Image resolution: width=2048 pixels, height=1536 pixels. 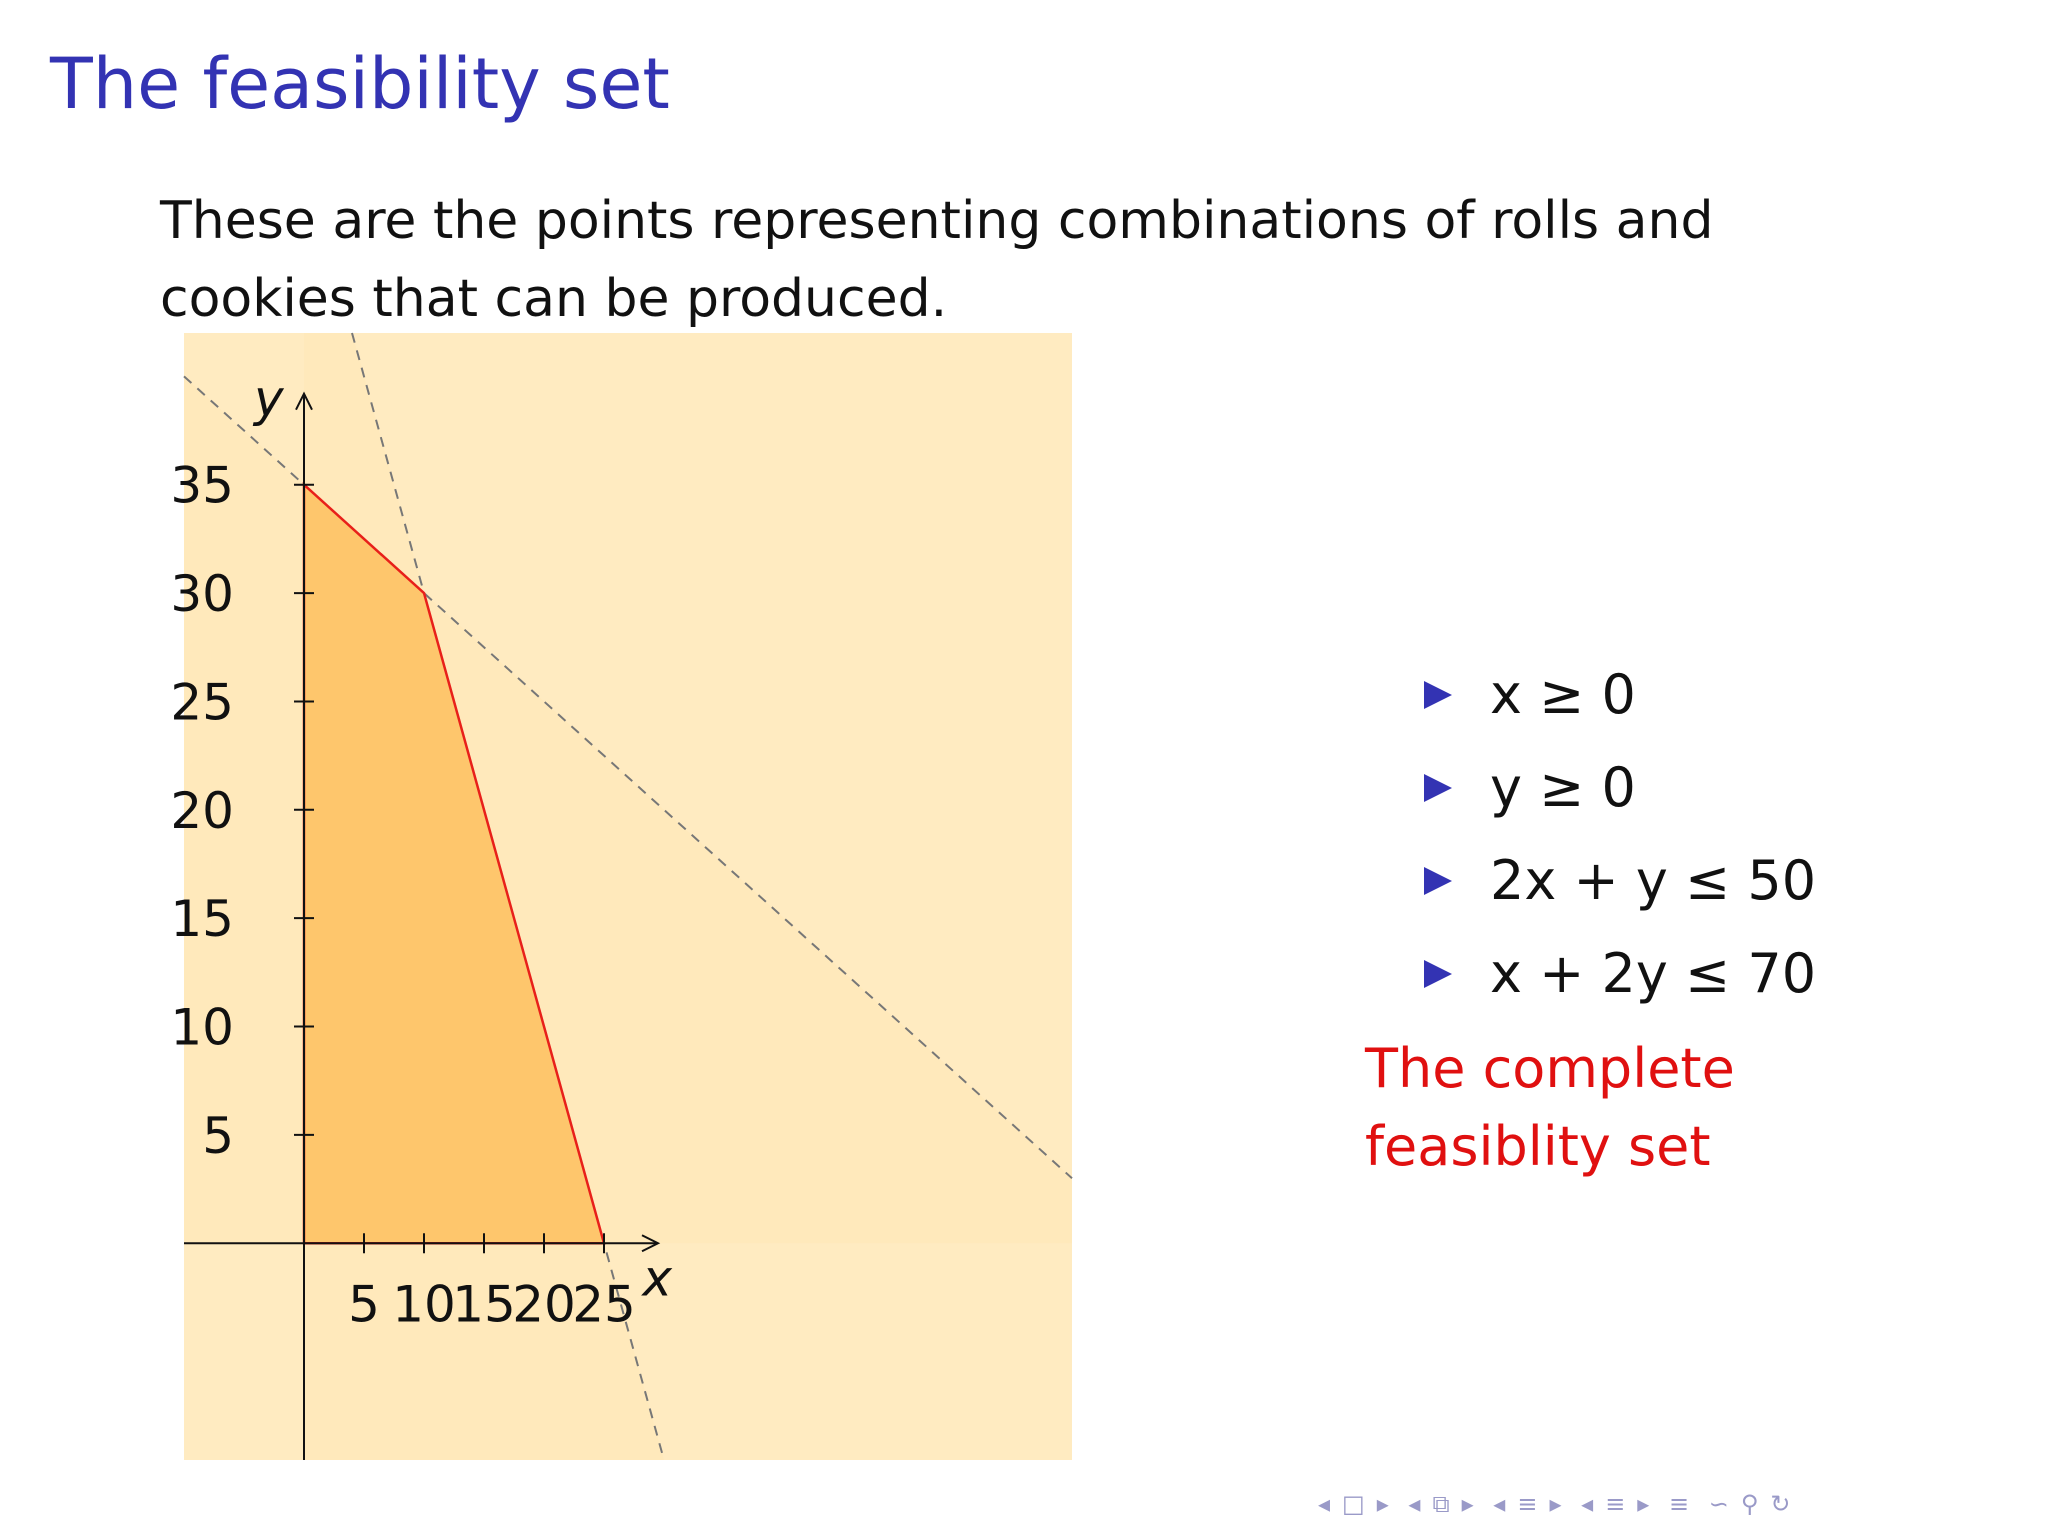 What do you see at coordinates (202, 594) in the screenshot?
I see `y-tick-label: 30` at bounding box center [202, 594].